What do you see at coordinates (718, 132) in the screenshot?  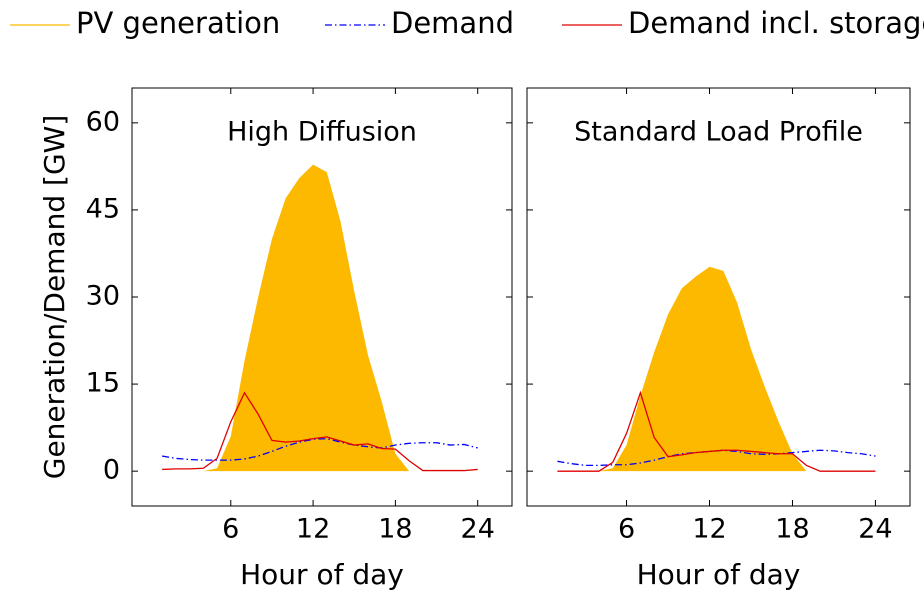 I see `panel-title: Standard Load Profile` at bounding box center [718, 132].